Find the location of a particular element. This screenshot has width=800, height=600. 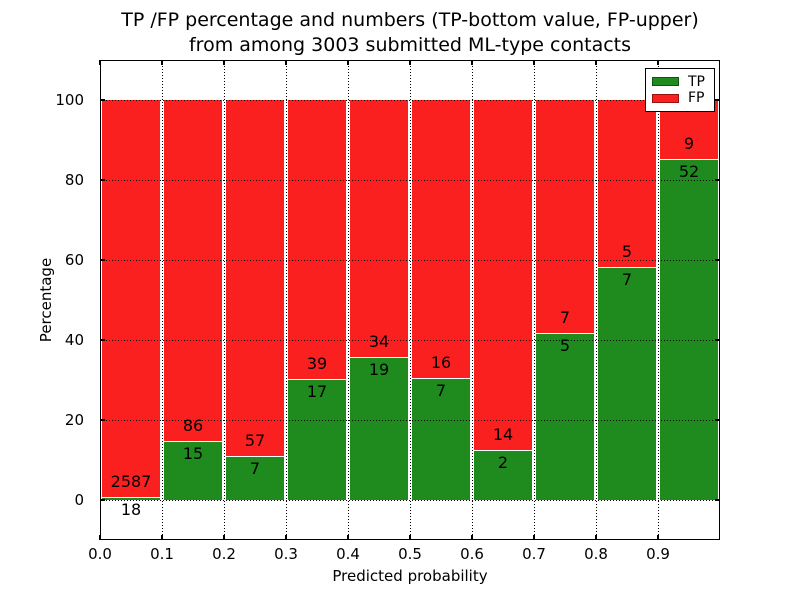

y-tick-label: 80 is located at coordinates (74, 180).